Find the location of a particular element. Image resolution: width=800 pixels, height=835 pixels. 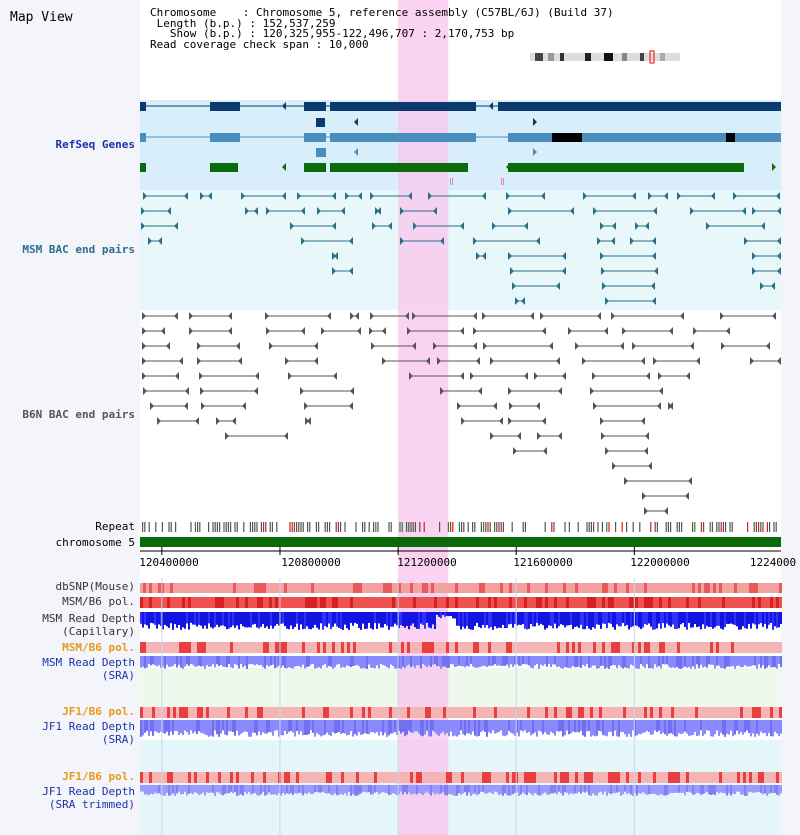

msm-bac-label: MSM BAC end pairs is located at coordinates (78, 249).